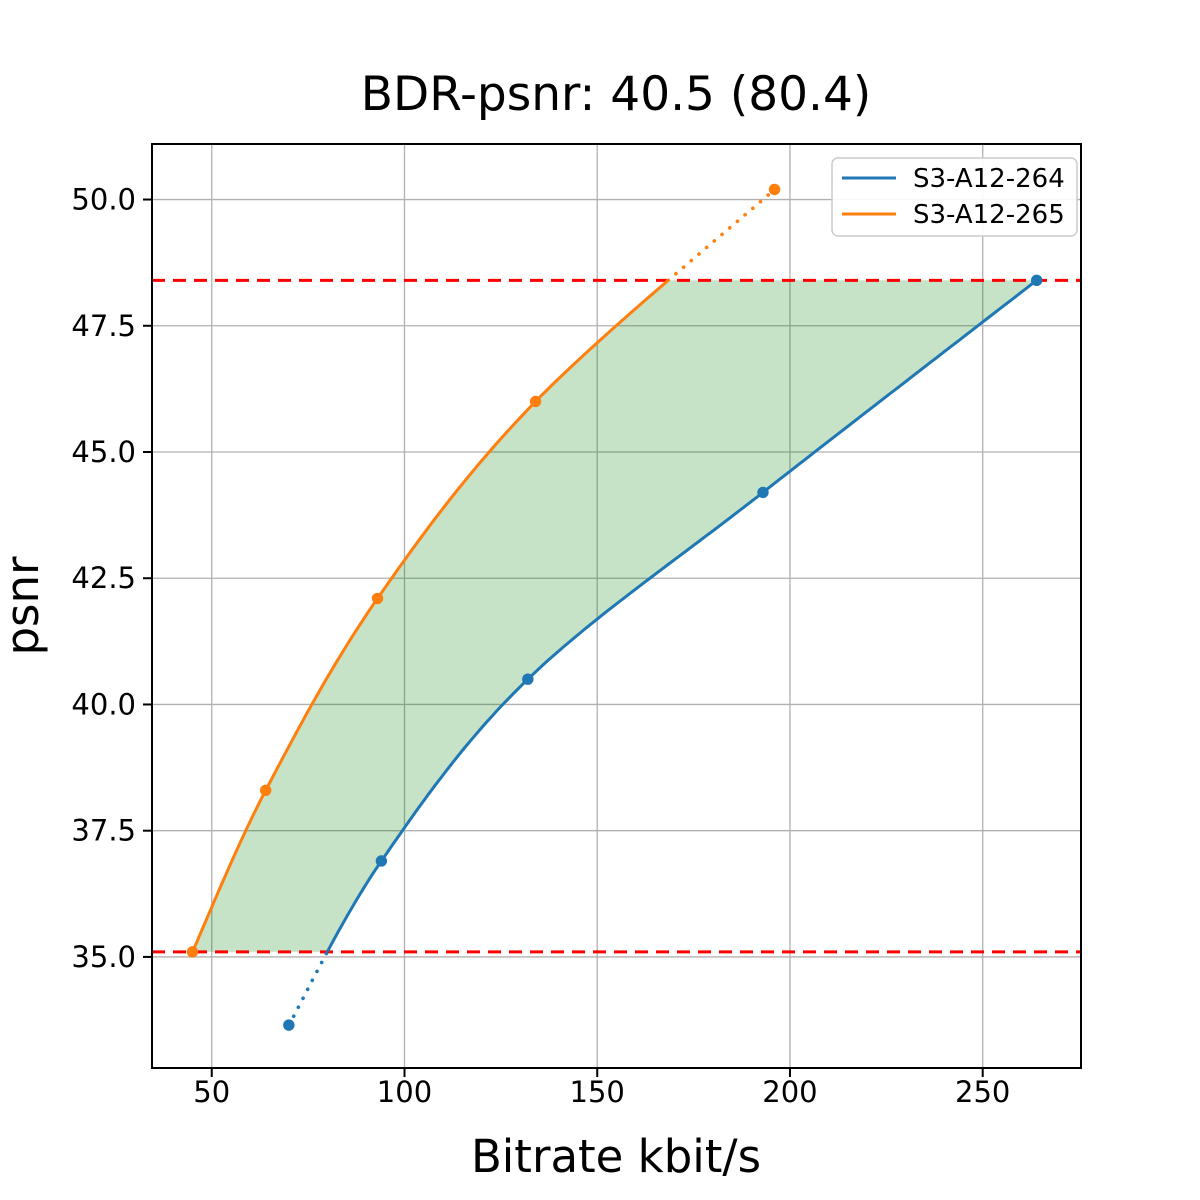 This screenshot has height=1200, width=1200. What do you see at coordinates (103, 452) in the screenshot?
I see `y-tick-label: 45.0` at bounding box center [103, 452].